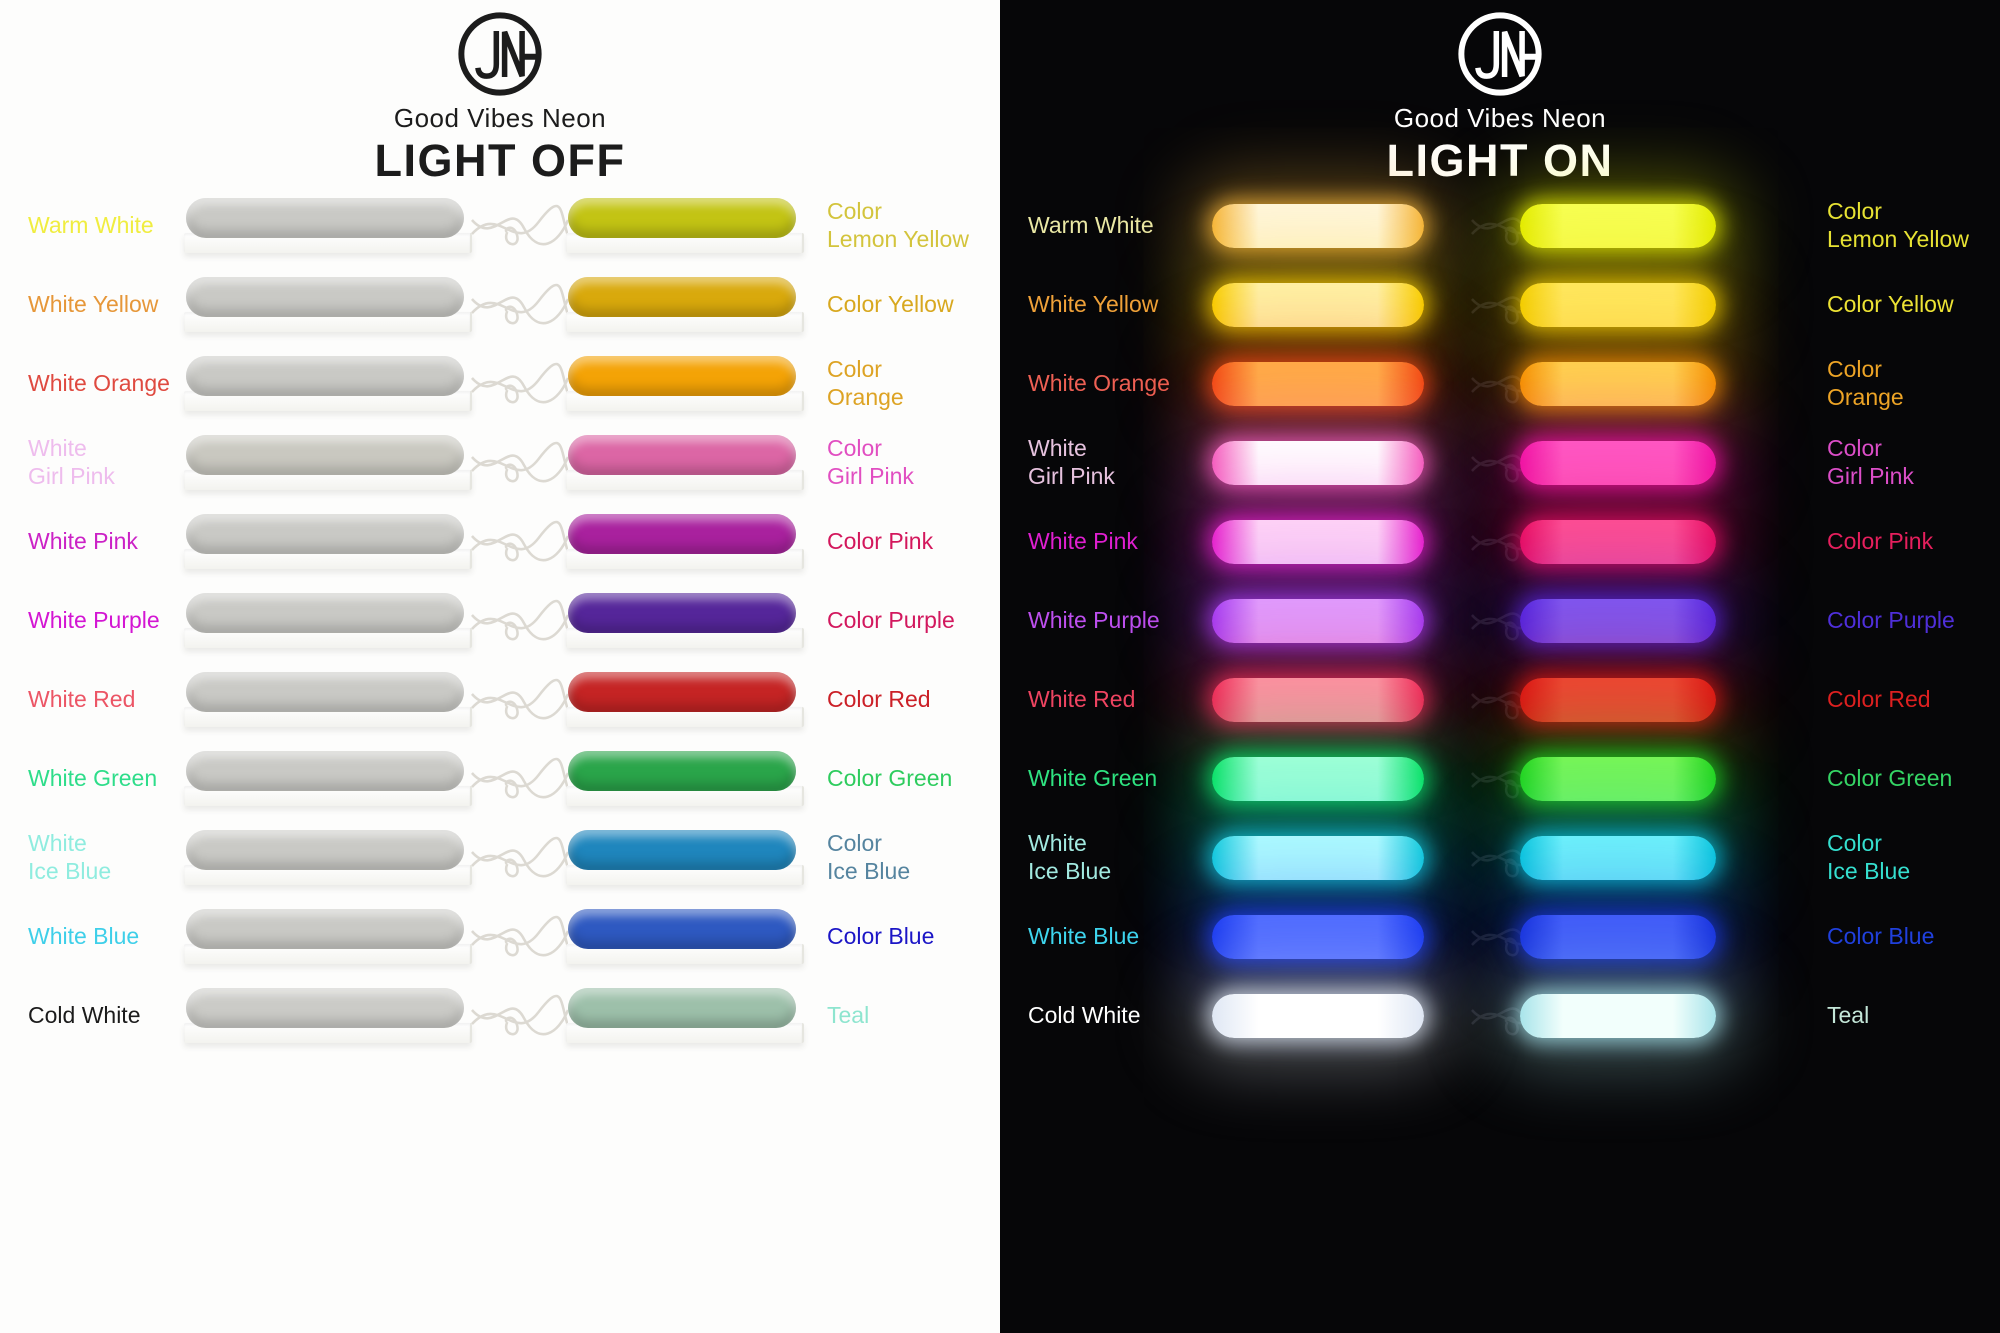 The width and height of the screenshot is (2000, 1333). What do you see at coordinates (1083, 540) in the screenshot?
I see `white-variant-label: White Pink` at bounding box center [1083, 540].